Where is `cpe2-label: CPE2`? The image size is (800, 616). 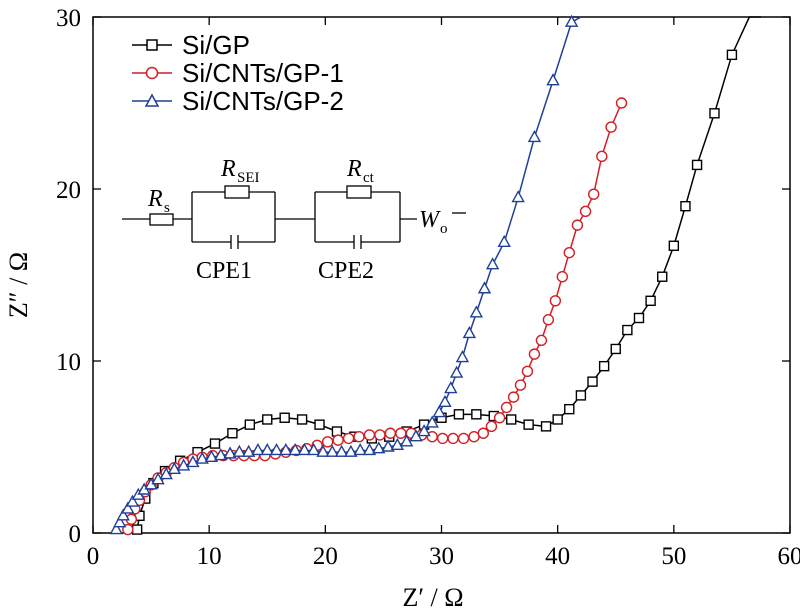
cpe2-label: CPE2 is located at coordinates (346, 271).